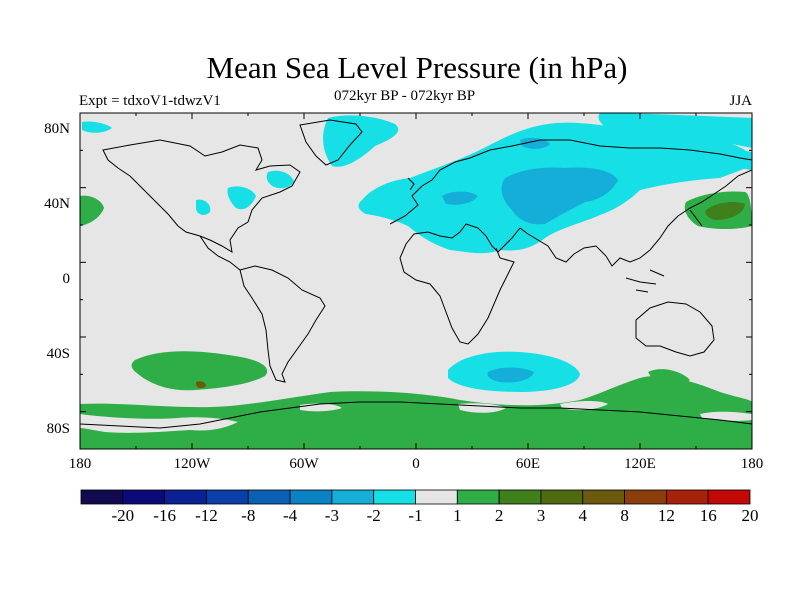  I want to click on coast-east-asia, so click(635, 218).